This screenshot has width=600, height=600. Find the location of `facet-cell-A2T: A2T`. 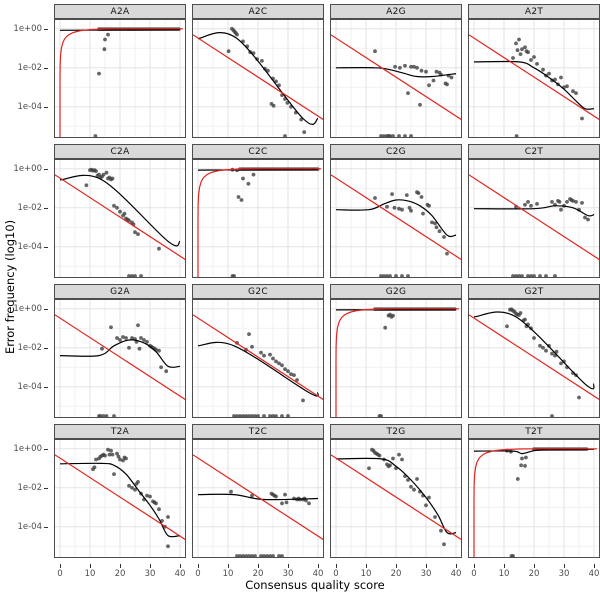

facet-cell-A2T: A2T is located at coordinates (534, 71).